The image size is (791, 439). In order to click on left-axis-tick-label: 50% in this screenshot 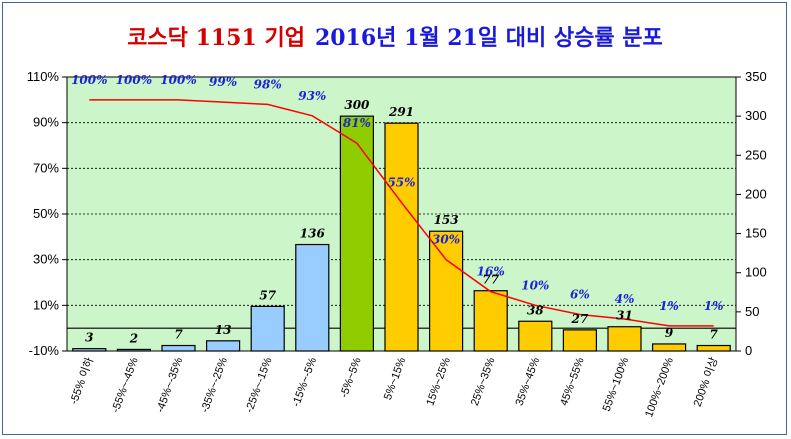, I will do `click(46, 213)`.